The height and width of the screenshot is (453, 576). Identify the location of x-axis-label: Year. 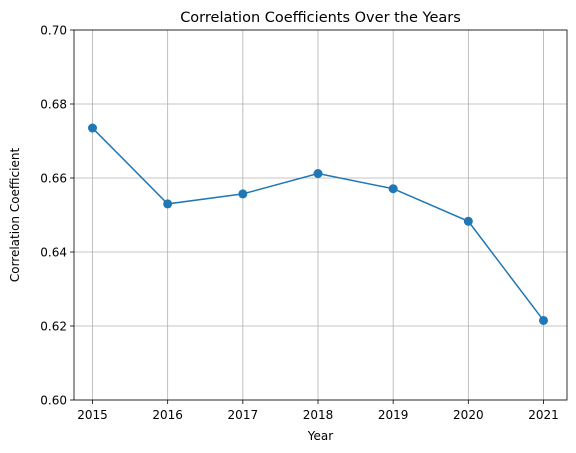
(320, 436).